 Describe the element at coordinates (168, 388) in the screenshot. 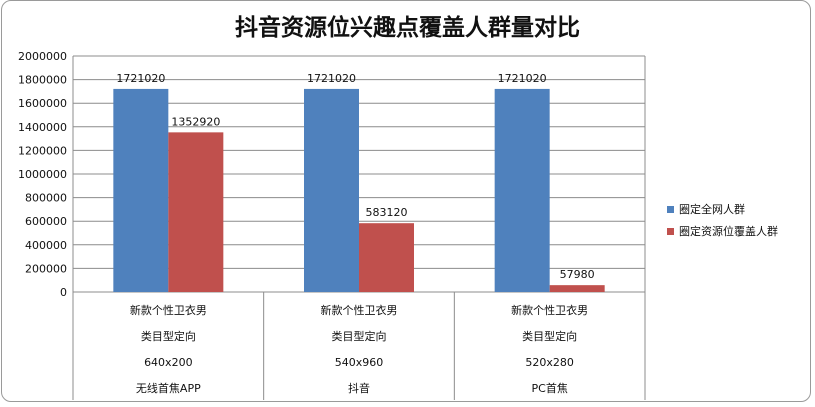

I see `category-label: 无线首焦APP` at that location.